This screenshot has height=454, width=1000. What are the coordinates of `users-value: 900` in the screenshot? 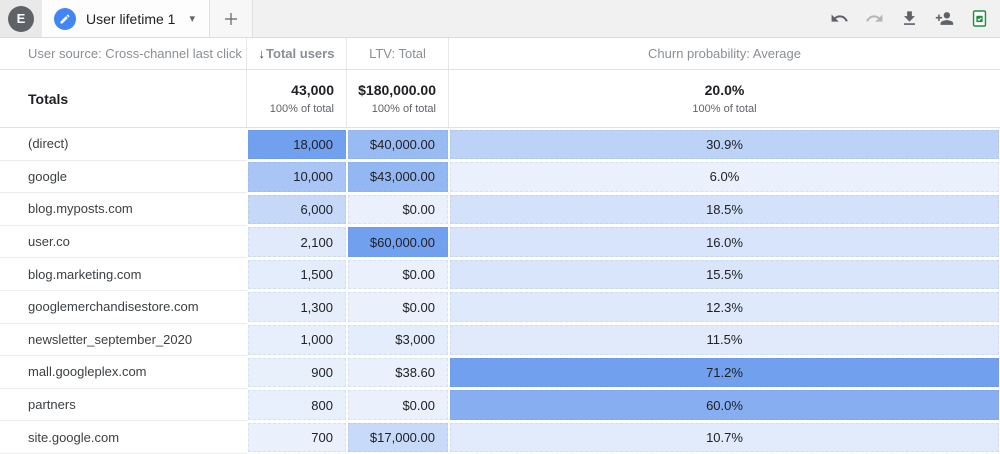 It's located at (297, 372).